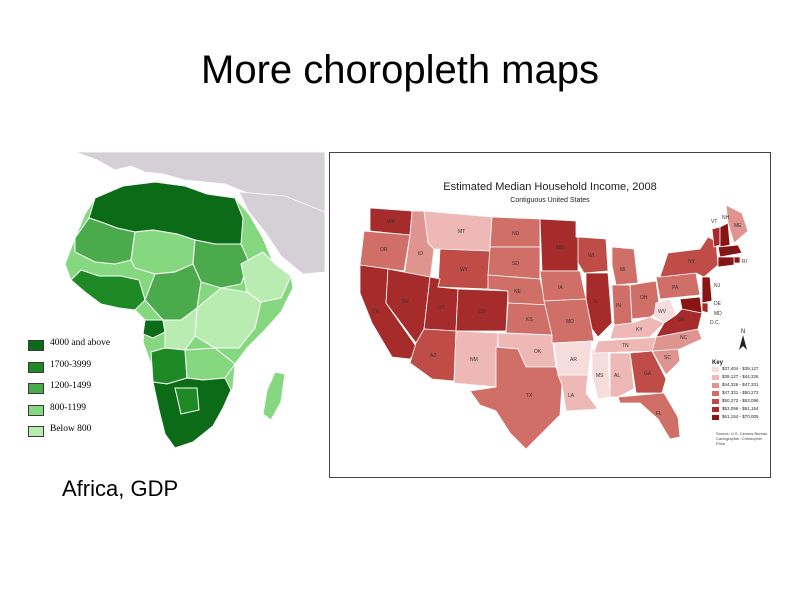 This screenshot has height=600, width=800. Describe the element at coordinates (420, 254) in the screenshot. I see `state-label: ID` at that location.